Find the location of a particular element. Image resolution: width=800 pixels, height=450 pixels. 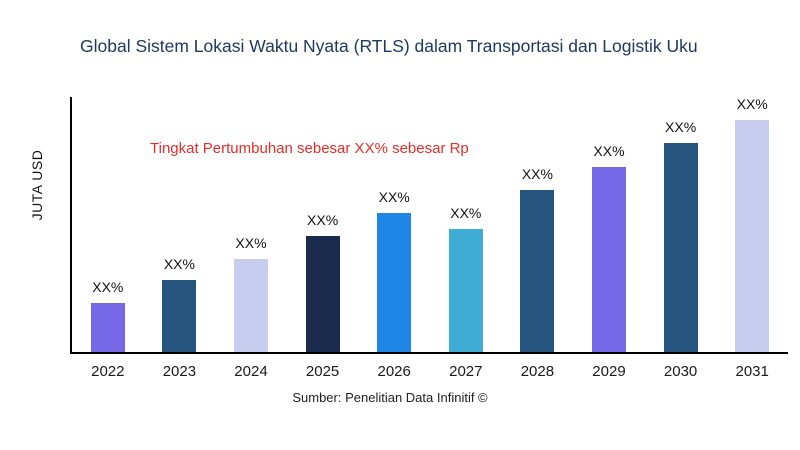

x-tick-label: 2025 is located at coordinates (322, 371).